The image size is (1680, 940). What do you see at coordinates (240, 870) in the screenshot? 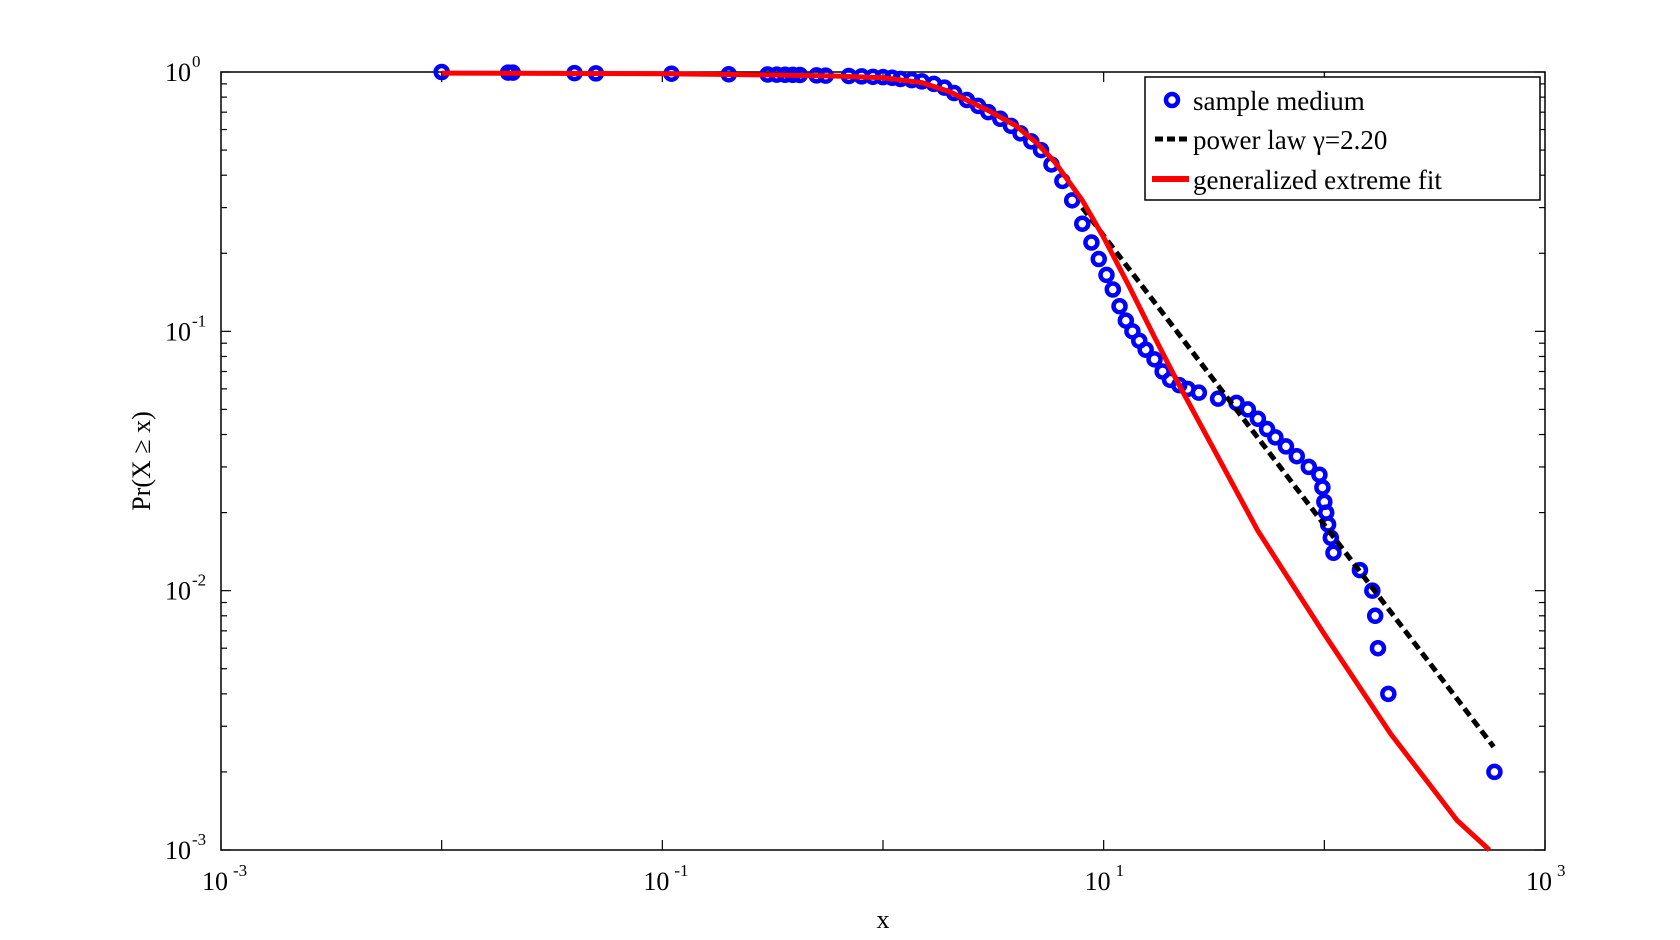
I see `x-tick-label-exponent: -3` at bounding box center [240, 870].